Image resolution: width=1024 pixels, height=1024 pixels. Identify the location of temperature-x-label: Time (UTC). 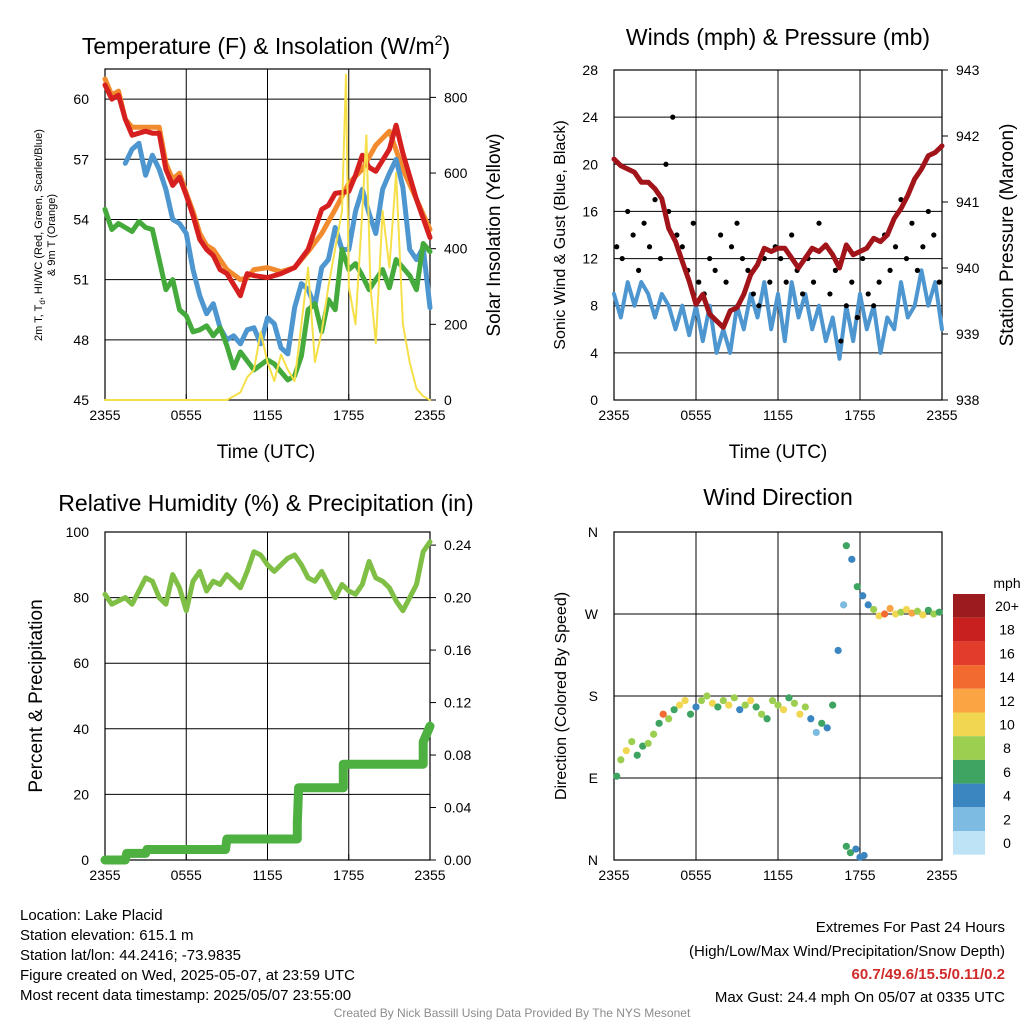
(266, 452).